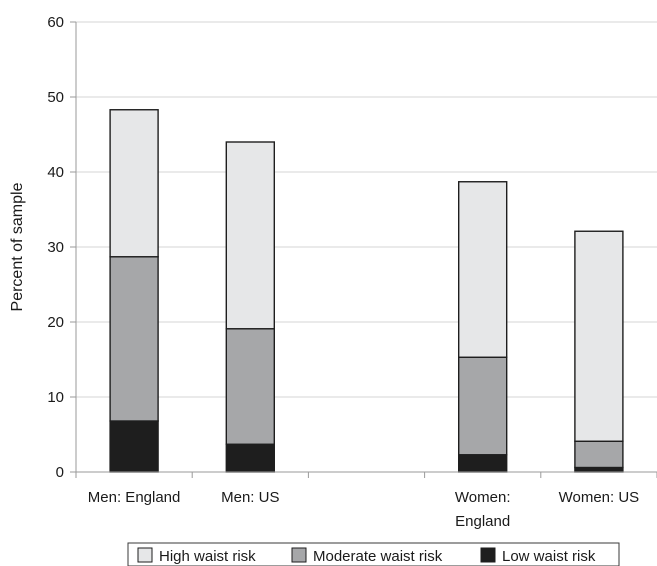 The width and height of the screenshot is (657, 566). Describe the element at coordinates (378, 556) in the screenshot. I see `legend-label-moderate-waist-risk: Moderate waist risk` at that location.